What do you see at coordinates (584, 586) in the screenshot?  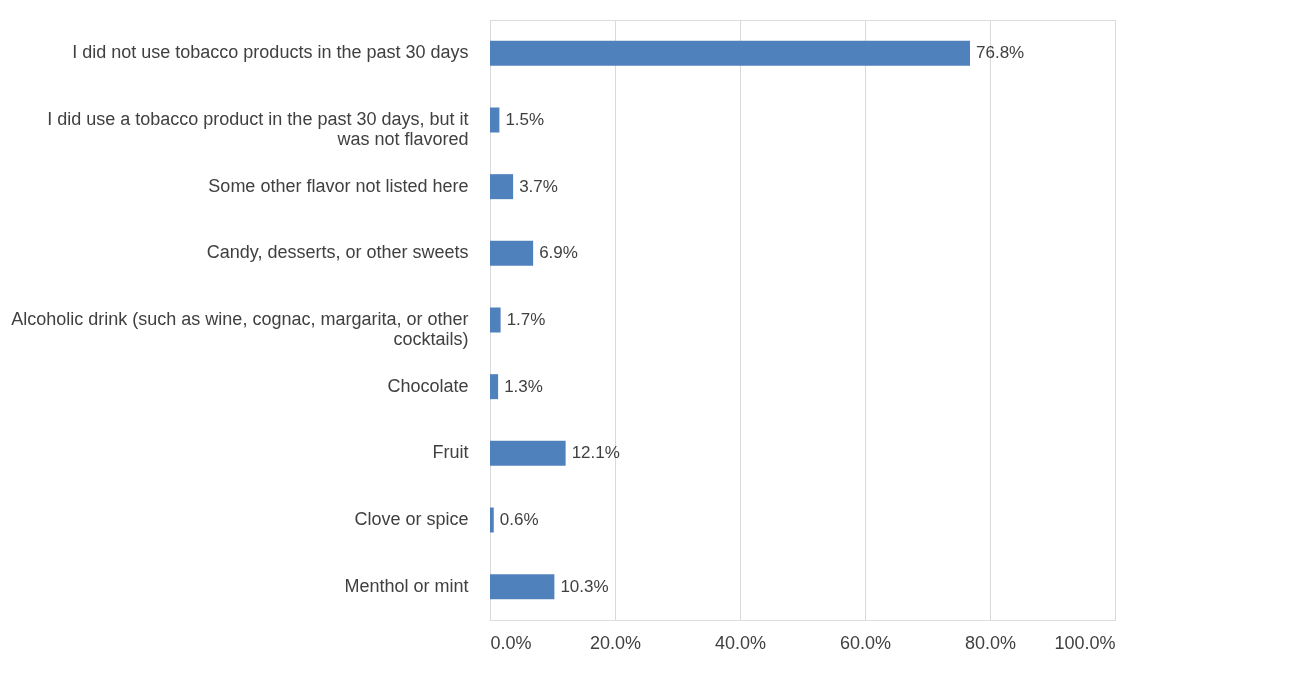 I see `data-label: 10.3%` at bounding box center [584, 586].